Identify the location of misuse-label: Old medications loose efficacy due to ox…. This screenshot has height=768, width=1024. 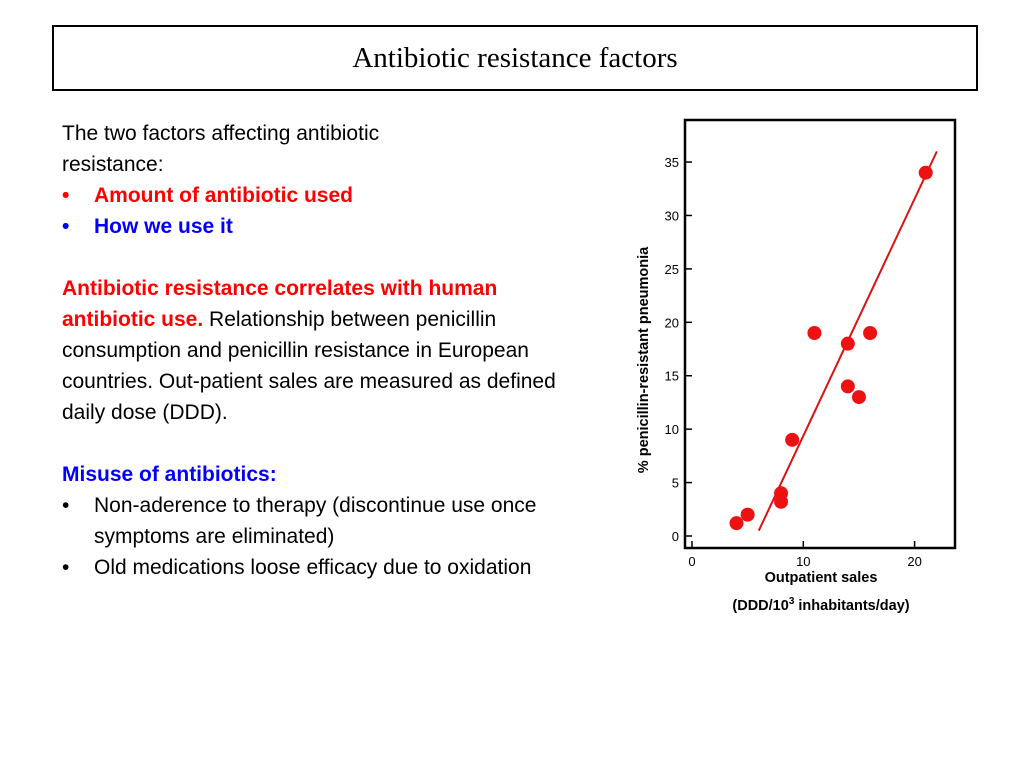
(313, 567).